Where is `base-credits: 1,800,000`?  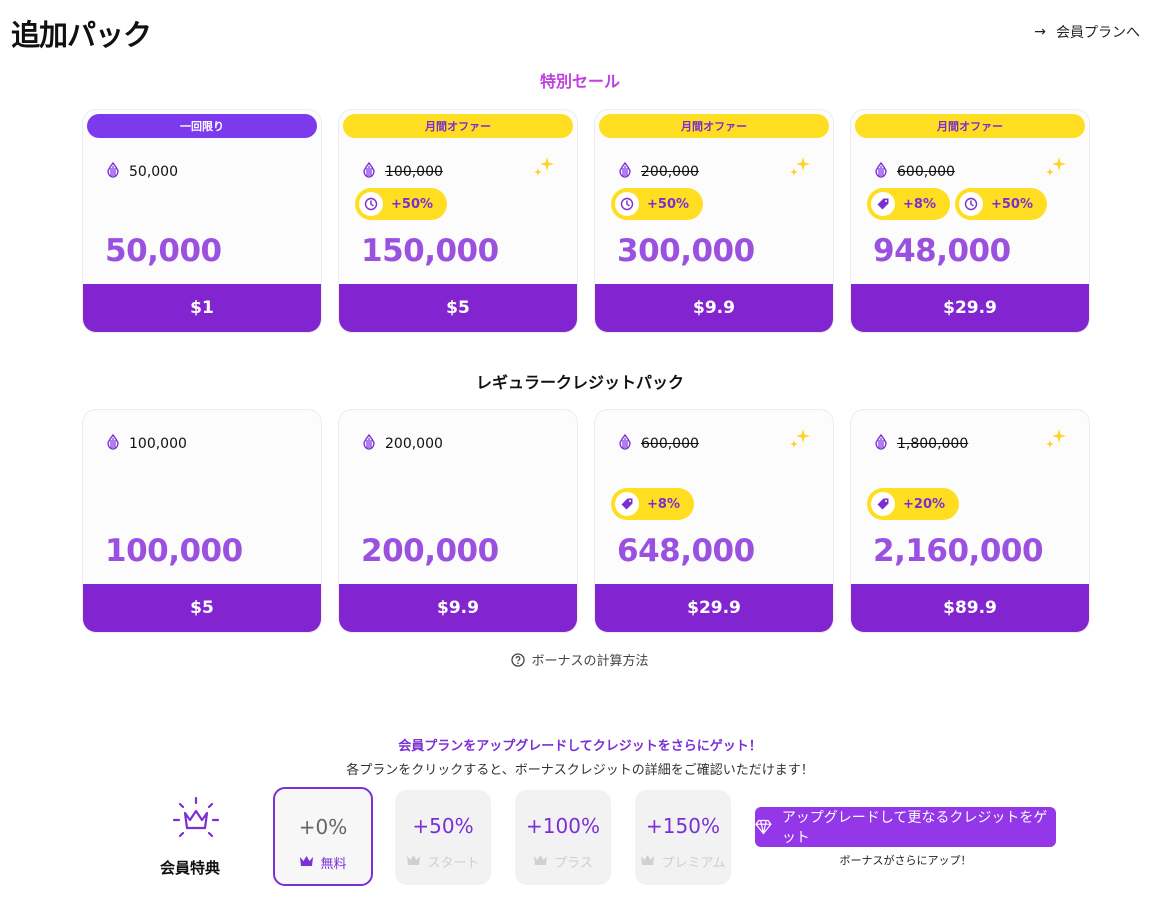
base-credits: 1,800,000 is located at coordinates (920, 444).